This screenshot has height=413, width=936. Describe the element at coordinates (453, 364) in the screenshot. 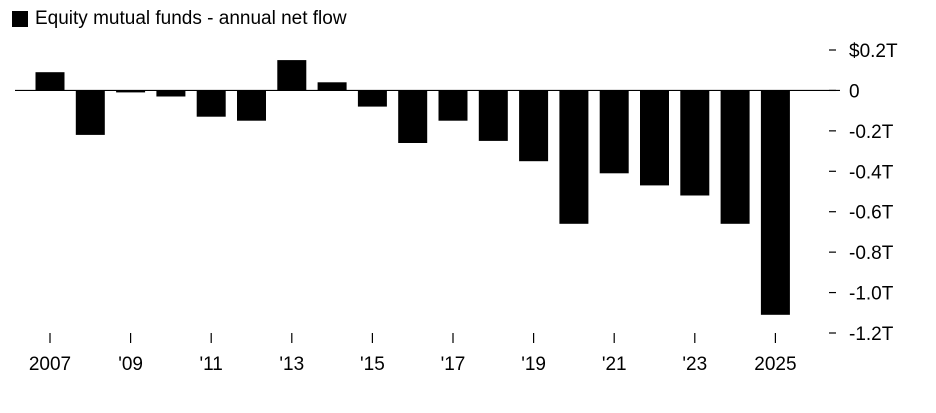

I see `x-tick-label: '17` at that location.